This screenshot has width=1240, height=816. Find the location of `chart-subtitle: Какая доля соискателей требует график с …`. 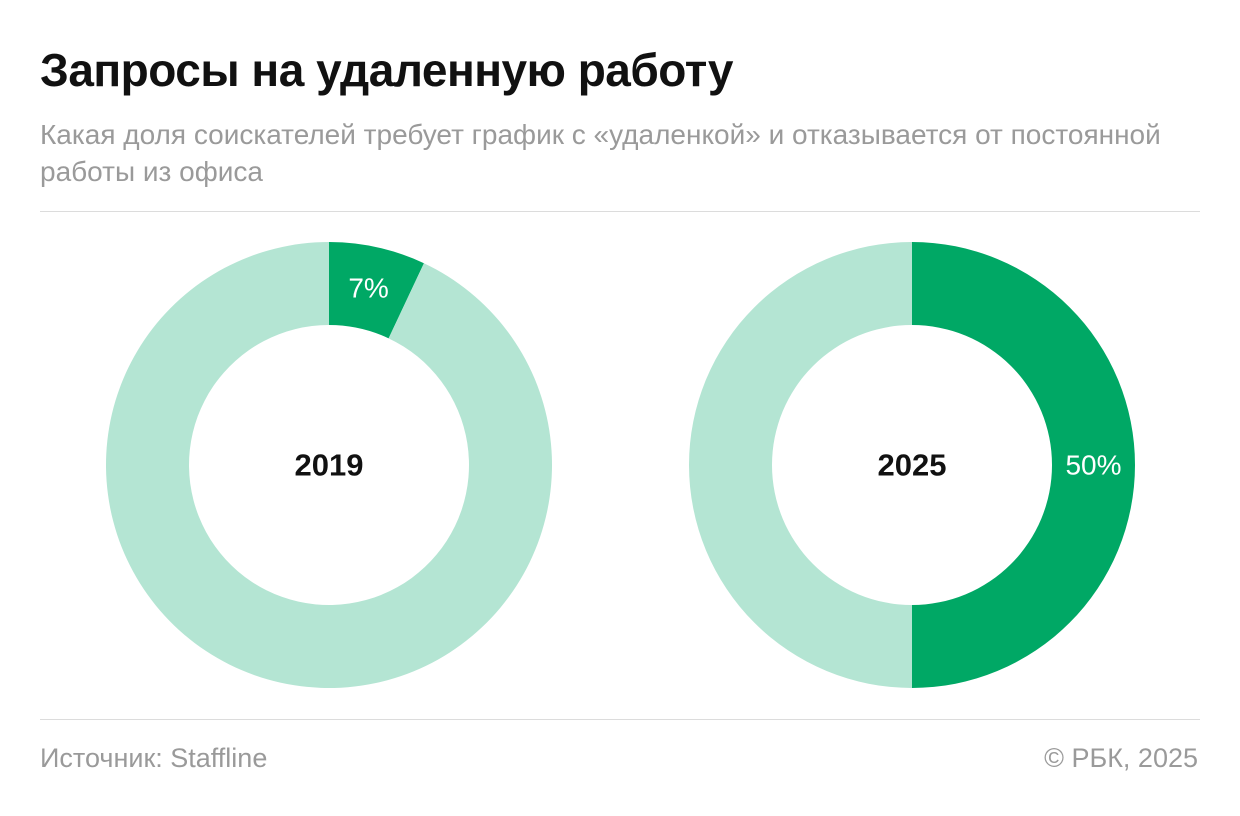

chart-subtitle: Какая доля соискателей требует график с … is located at coordinates (600, 153).